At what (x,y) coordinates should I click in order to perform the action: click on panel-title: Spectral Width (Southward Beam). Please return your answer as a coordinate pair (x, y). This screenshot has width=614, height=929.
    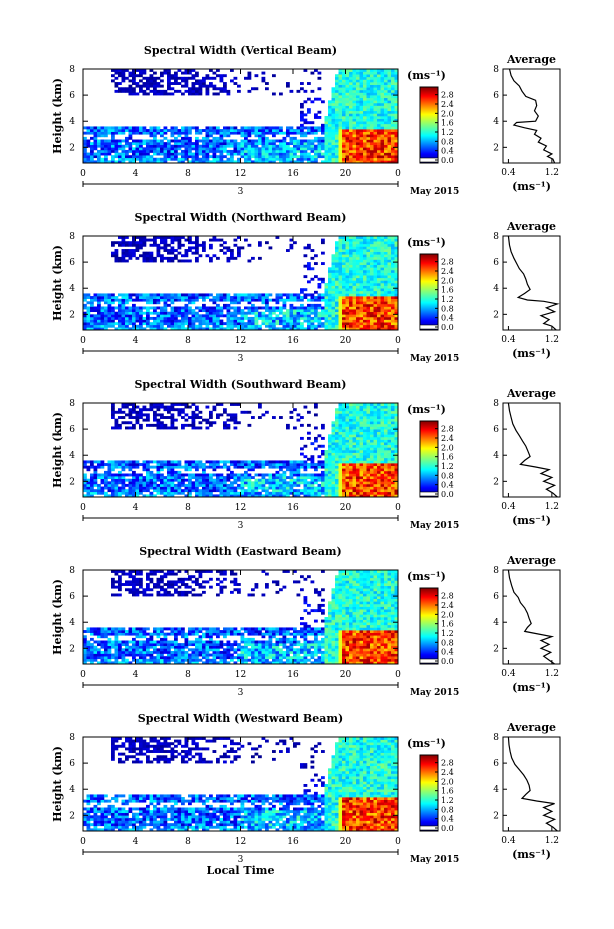
    Looking at the image, I should click on (240, 384).